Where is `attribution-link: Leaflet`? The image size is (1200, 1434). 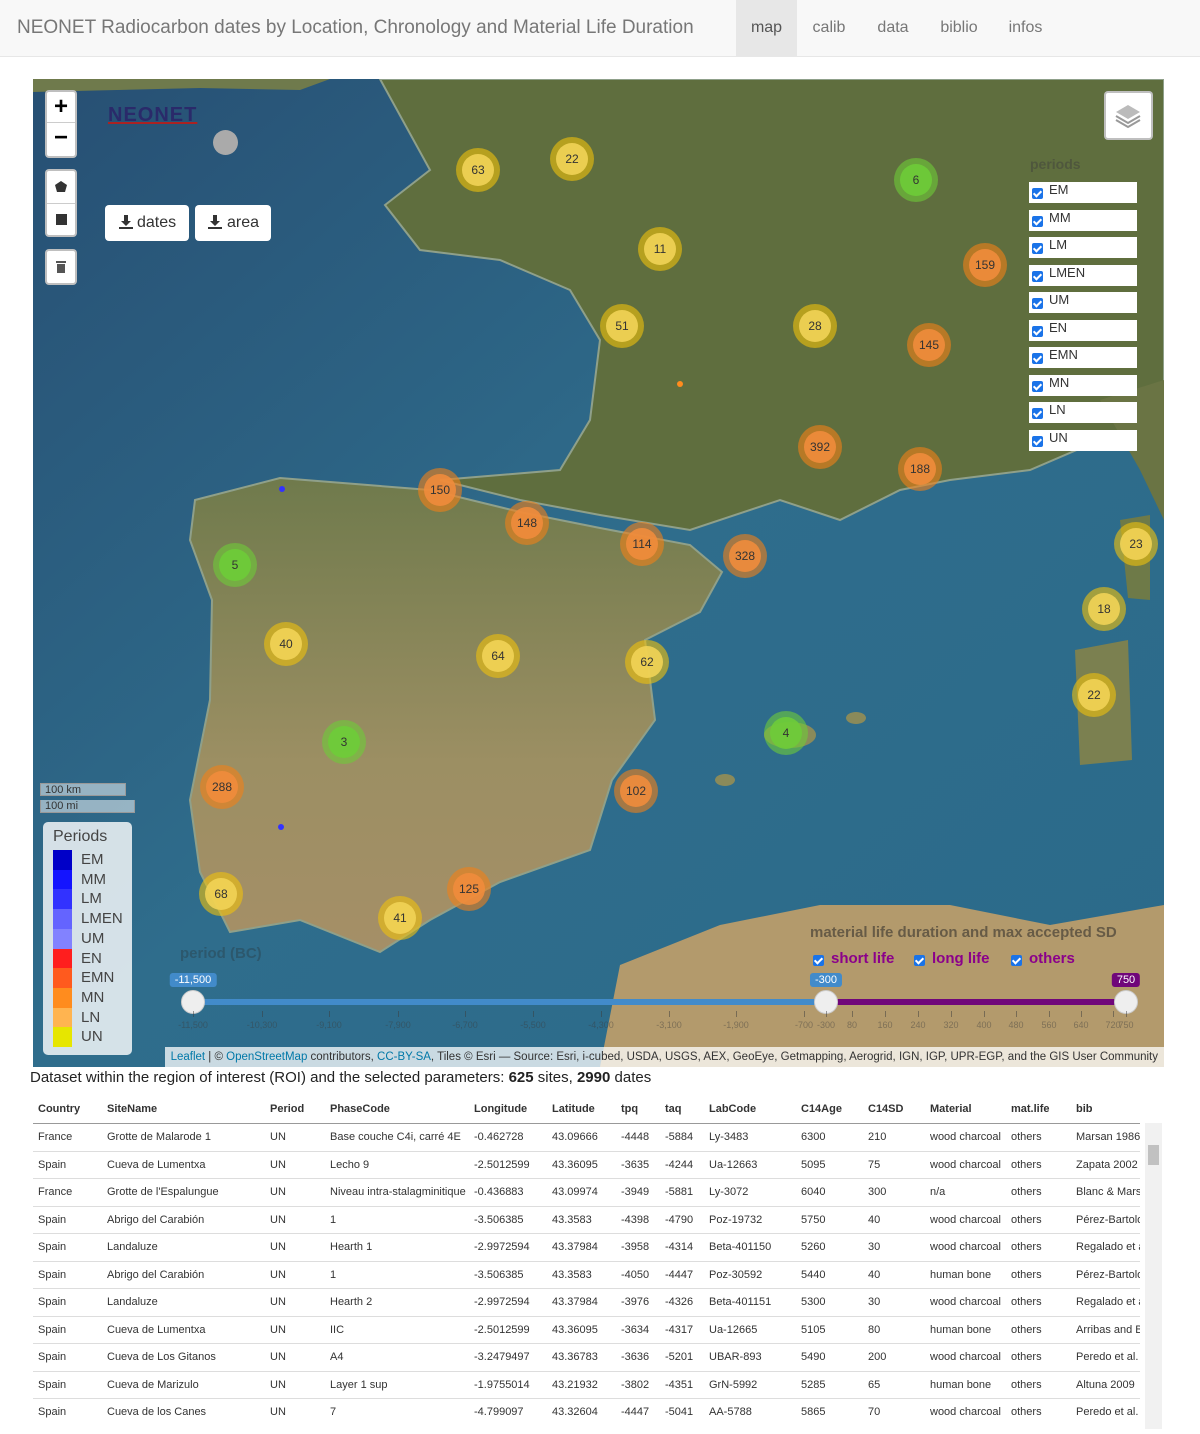
attribution-link: Leaflet is located at coordinates (188, 1057).